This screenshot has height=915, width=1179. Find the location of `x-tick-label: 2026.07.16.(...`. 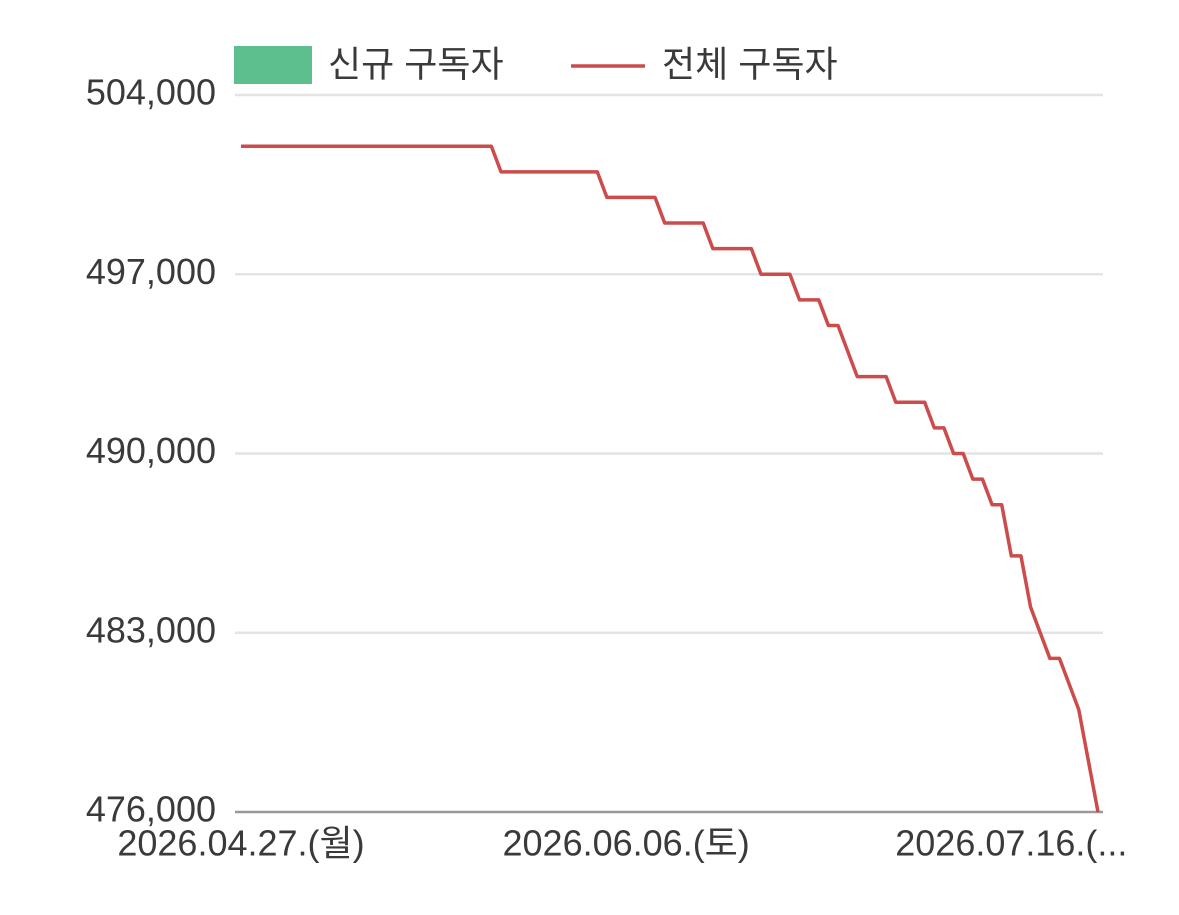

x-tick-label: 2026.07.16.(... is located at coordinates (1011, 843).